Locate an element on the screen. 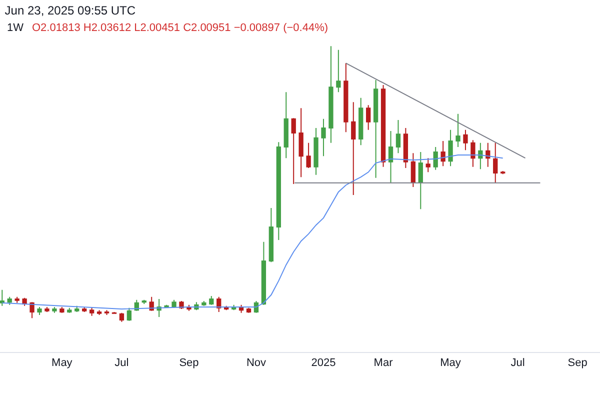  x-tick-label: Nov is located at coordinates (256, 363).